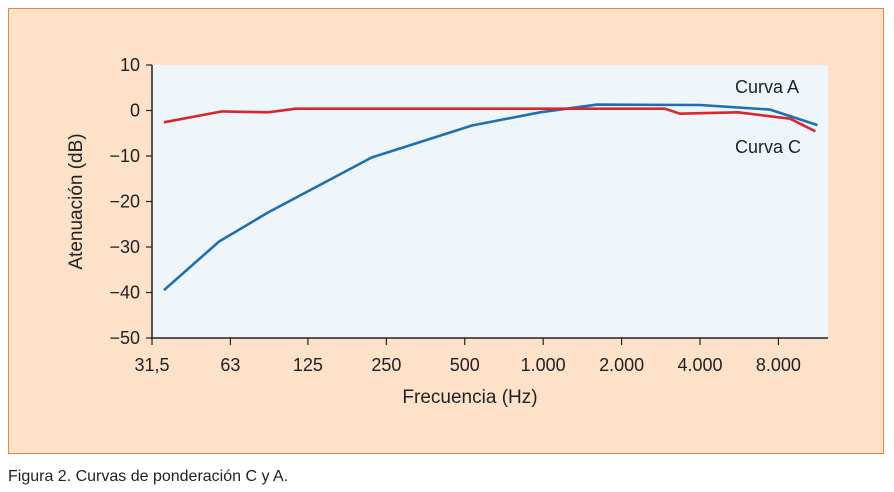 The image size is (894, 492). Describe the element at coordinates (124, 338) in the screenshot. I see `y-tick-label: −50` at that location.